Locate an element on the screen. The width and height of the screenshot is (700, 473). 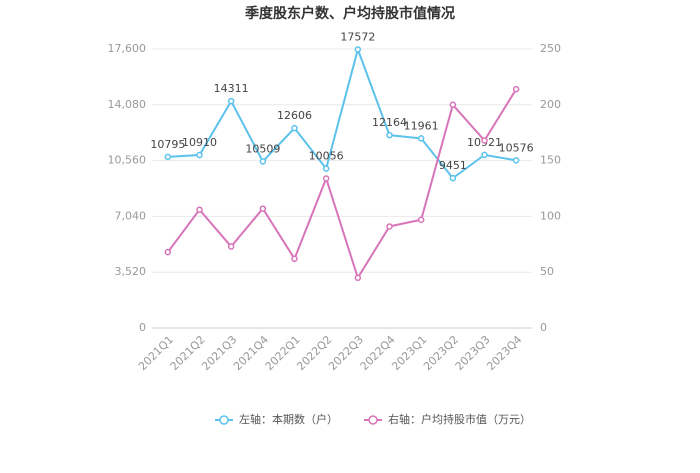
data-label: 10056 is located at coordinates (326, 156).